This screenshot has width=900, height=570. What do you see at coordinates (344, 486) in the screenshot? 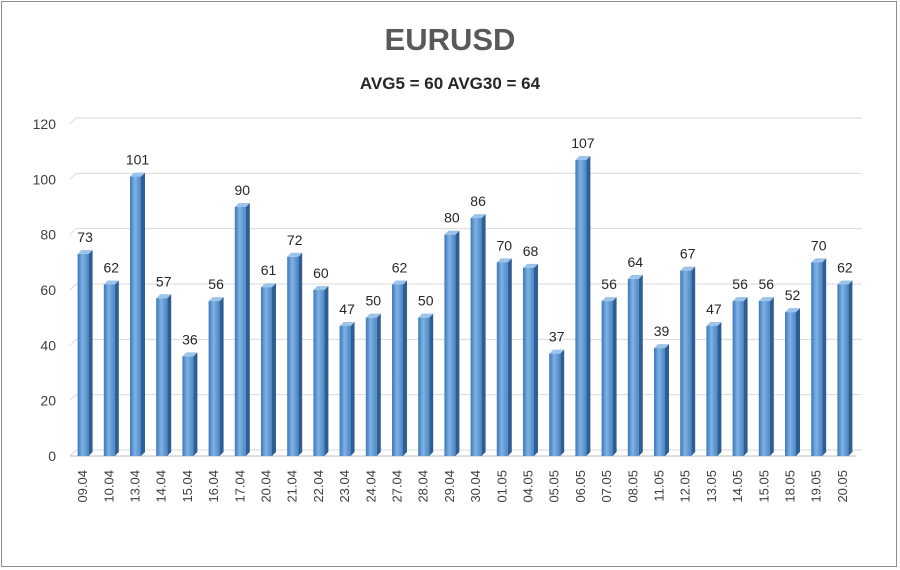
I see `x-tick-label: 23.04` at bounding box center [344, 486].